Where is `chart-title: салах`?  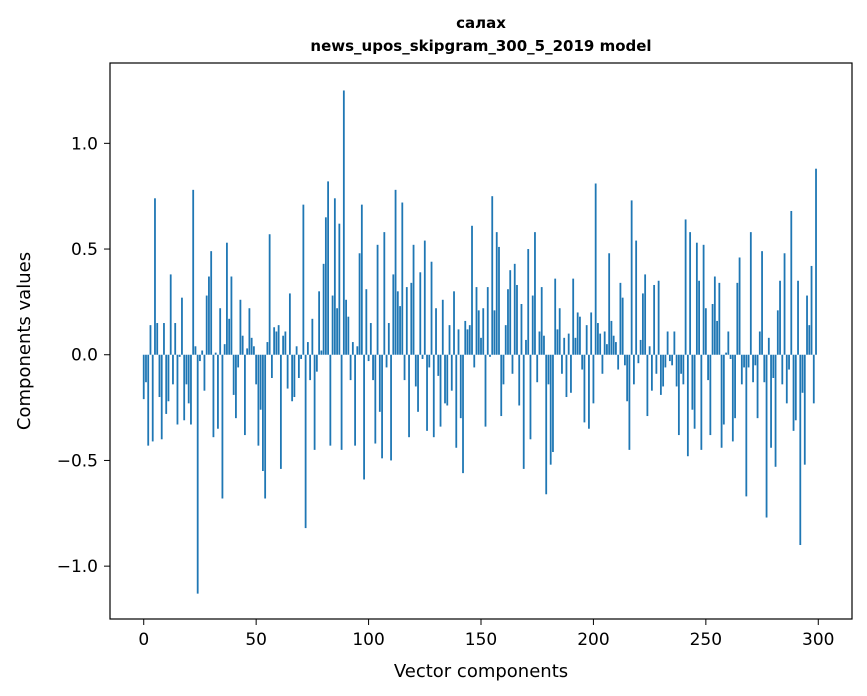 chart-title: салах is located at coordinates (481, 23).